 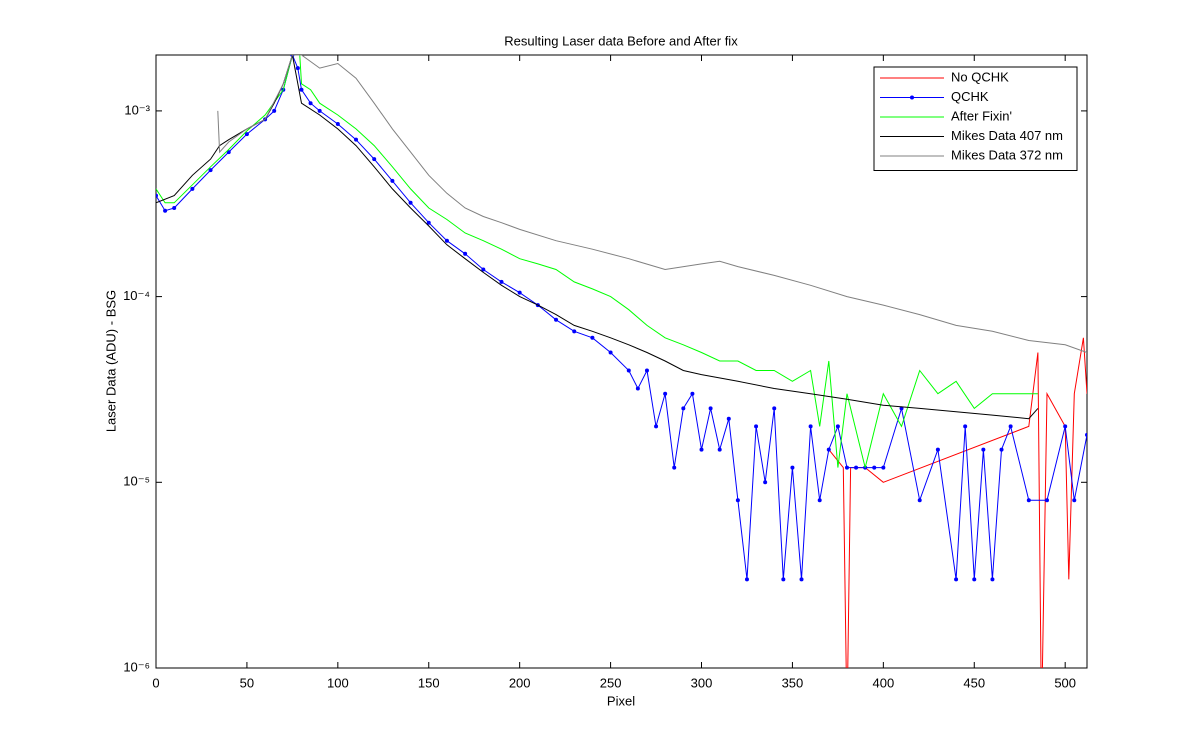 What do you see at coordinates (136, 481) in the screenshot?
I see `y-tick-label: 10⁻⁵` at bounding box center [136, 481].